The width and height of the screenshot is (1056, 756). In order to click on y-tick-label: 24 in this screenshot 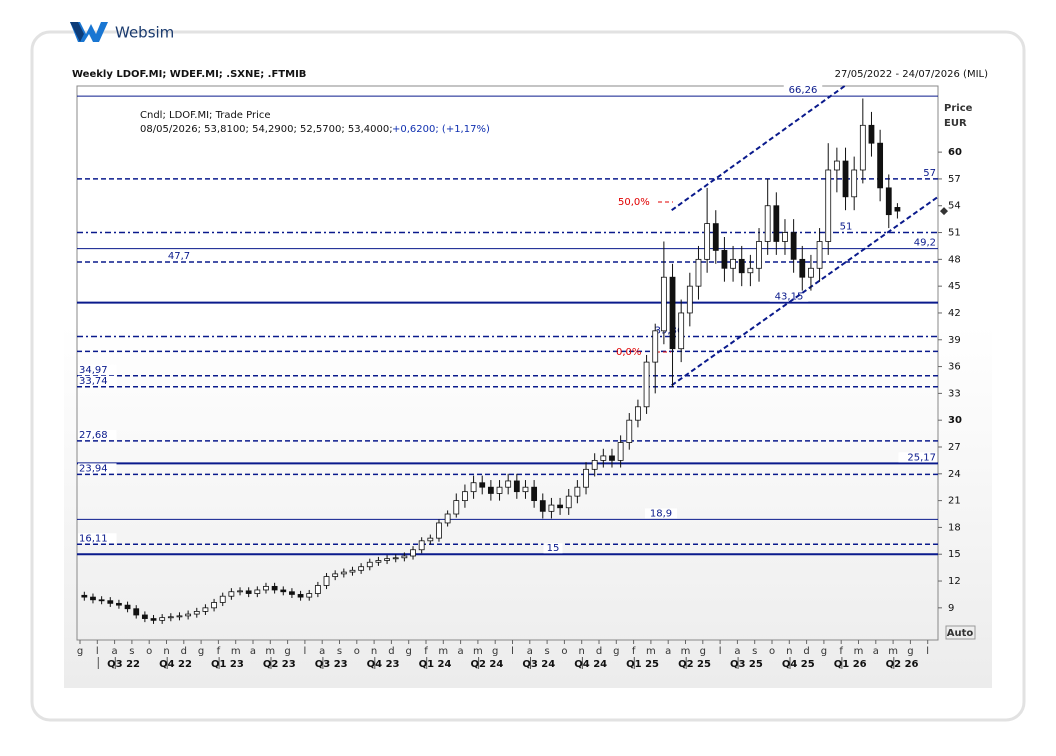, I will do `click(954, 474)`.